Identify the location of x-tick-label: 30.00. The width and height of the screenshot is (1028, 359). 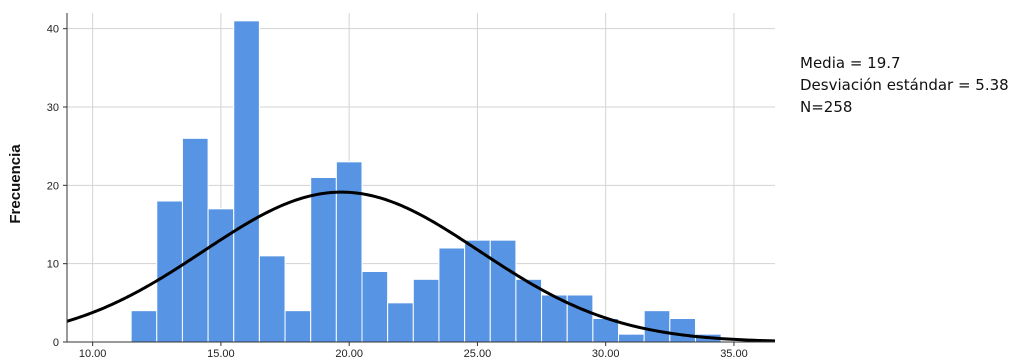
(606, 353).